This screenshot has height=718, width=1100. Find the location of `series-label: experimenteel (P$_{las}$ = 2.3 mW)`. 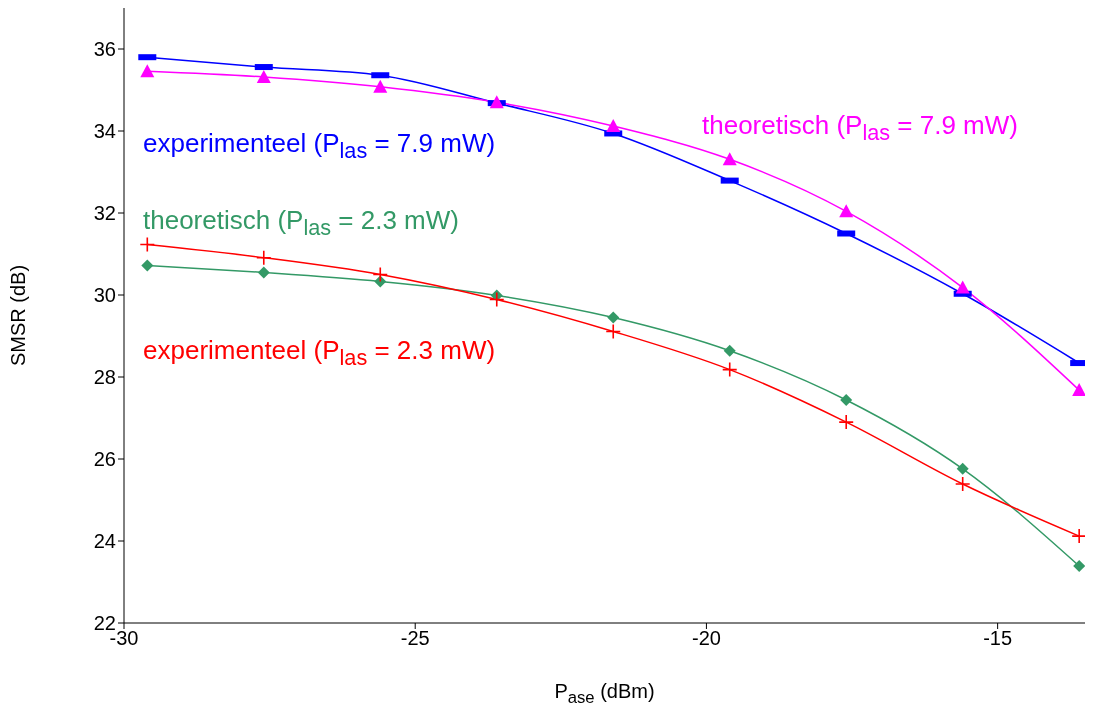

series-label: experimenteel (P$_{las}$ = 2.3 mW) is located at coordinates (319, 353).